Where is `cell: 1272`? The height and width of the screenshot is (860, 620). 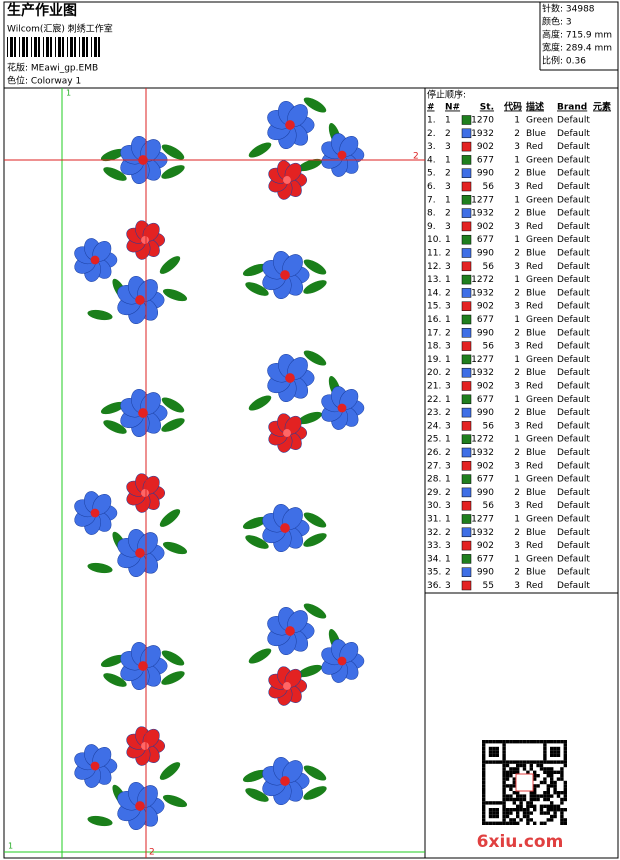
cell: 1272 is located at coordinates (482, 280).